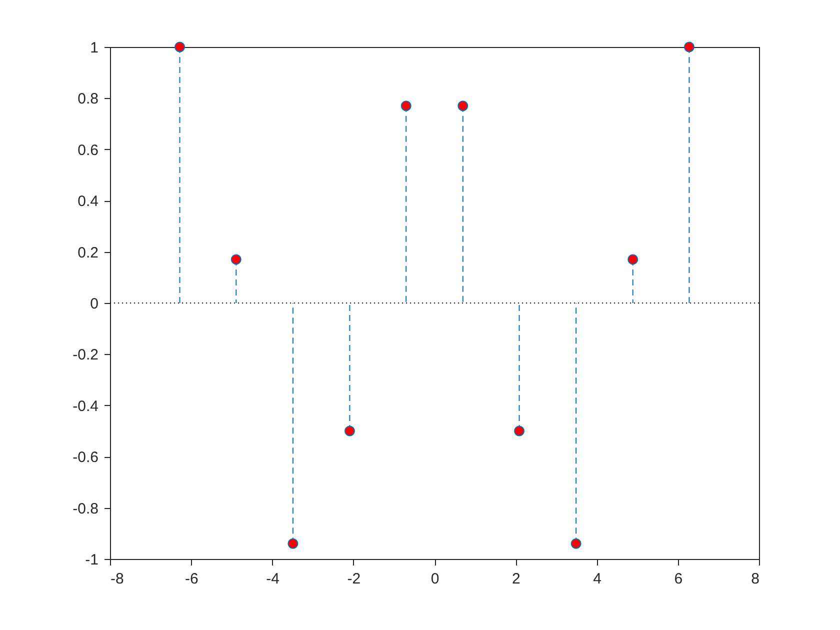 This screenshot has height=630, width=840. I want to click on y-tick-label: -0.4, so click(85, 406).